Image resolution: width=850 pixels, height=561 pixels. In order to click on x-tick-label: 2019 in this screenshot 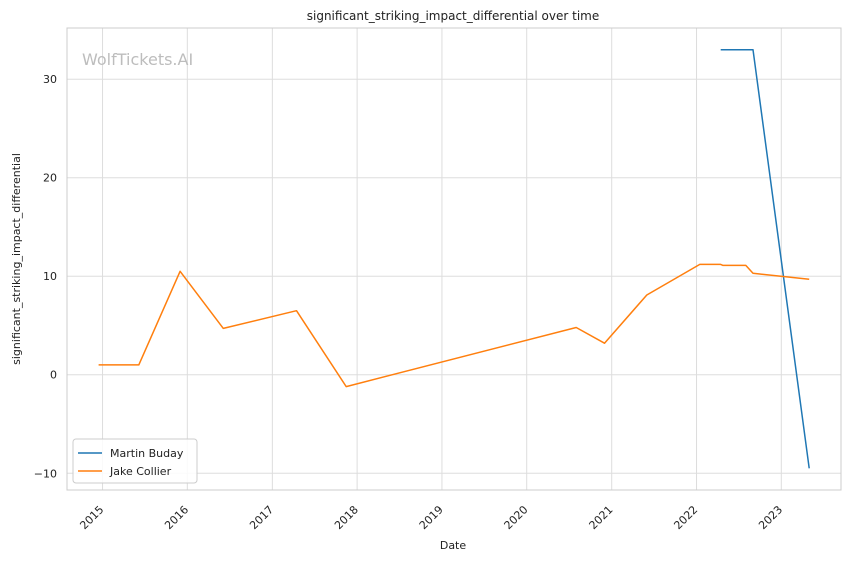, I will do `click(431, 517)`.